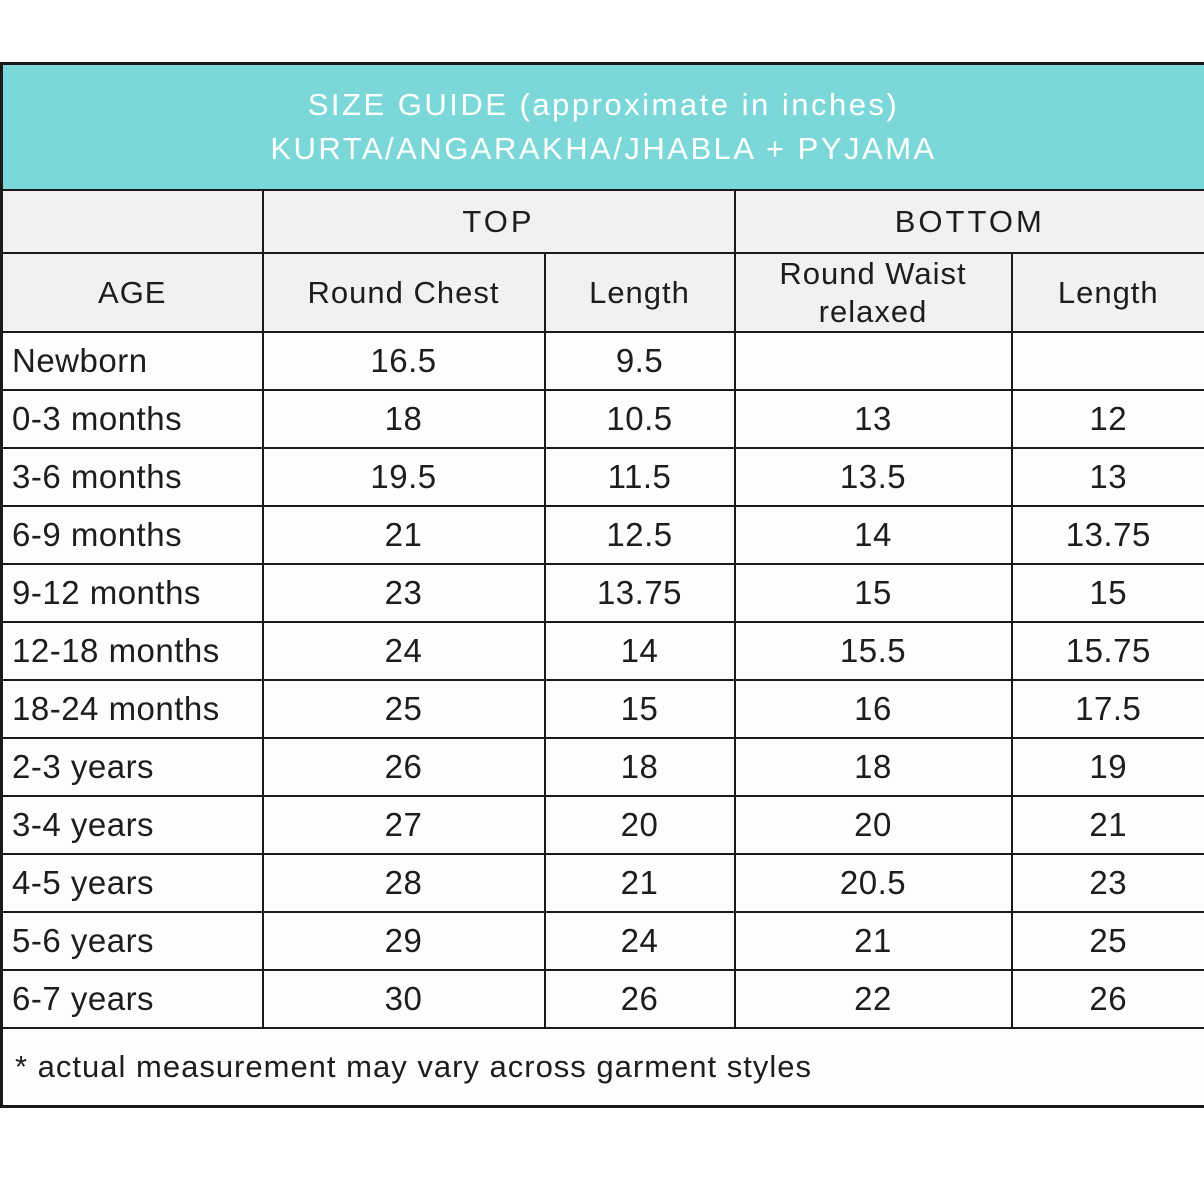 This screenshot has width=1204, height=1204. I want to click on age-cell: 9-12 months, so click(132, 593).